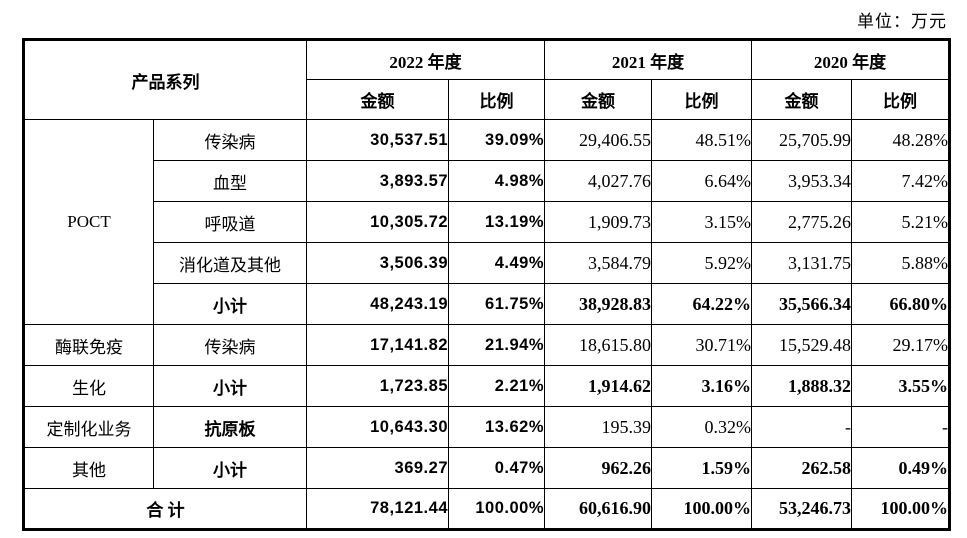 The width and height of the screenshot is (967, 538). Describe the element at coordinates (377, 304) in the screenshot. I see `amount-2022-cell: 48,243.19` at that location.